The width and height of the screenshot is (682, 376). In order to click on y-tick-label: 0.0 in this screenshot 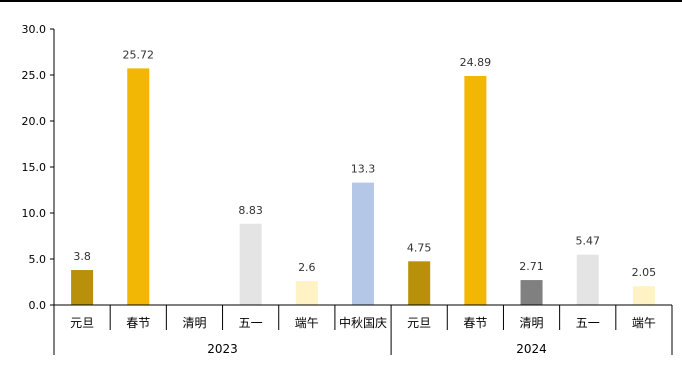, I will do `click(38, 305)`.